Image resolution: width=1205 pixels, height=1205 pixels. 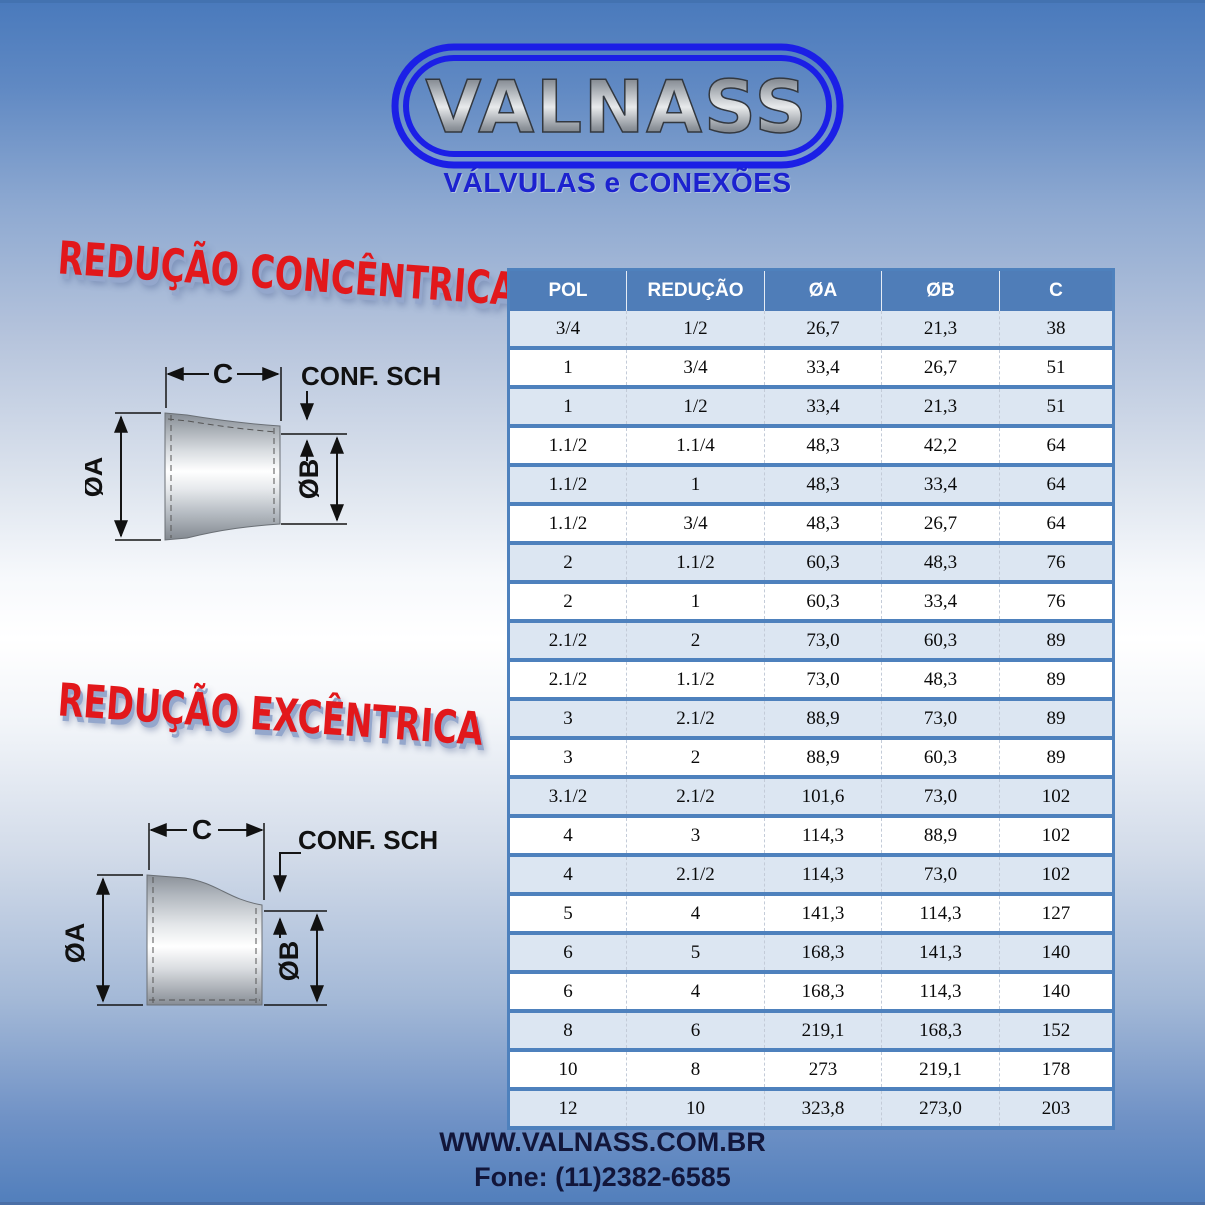 What do you see at coordinates (1056, 368) in the screenshot?
I see `table-cell: 51` at bounding box center [1056, 368].